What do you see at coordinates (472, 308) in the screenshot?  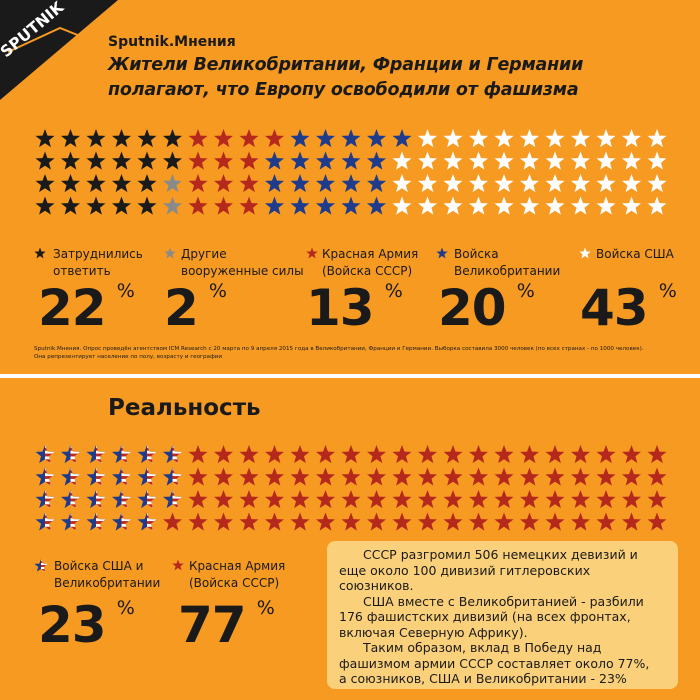 I see `percent-value: 20` at bounding box center [472, 308].